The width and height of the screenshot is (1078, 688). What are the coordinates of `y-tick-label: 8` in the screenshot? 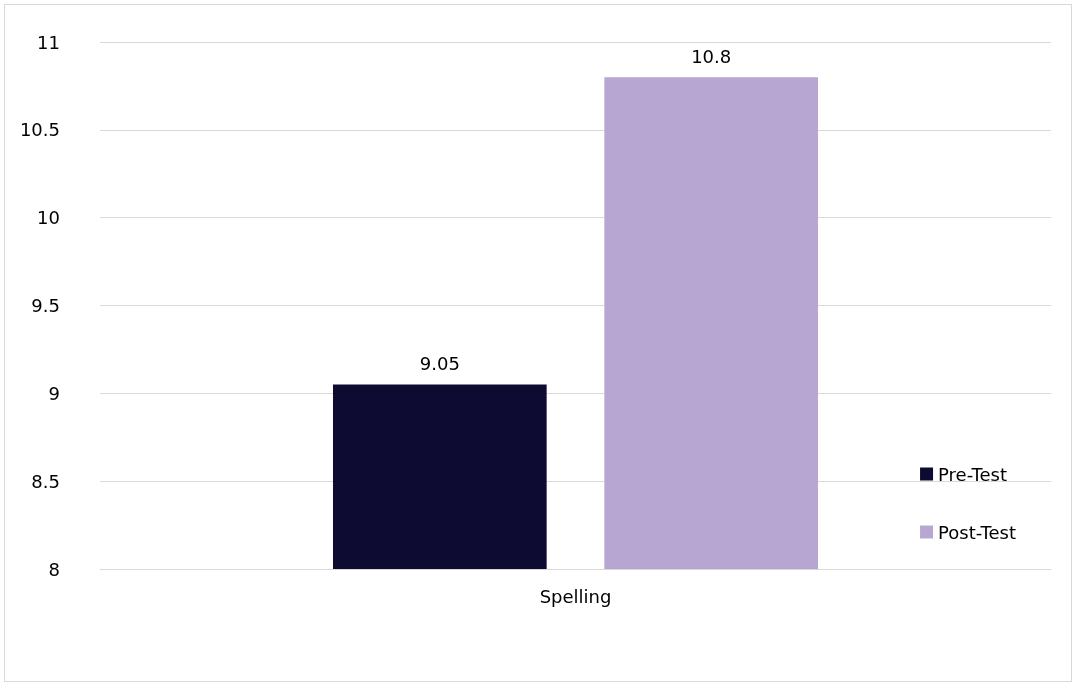 It's located at (54, 569).